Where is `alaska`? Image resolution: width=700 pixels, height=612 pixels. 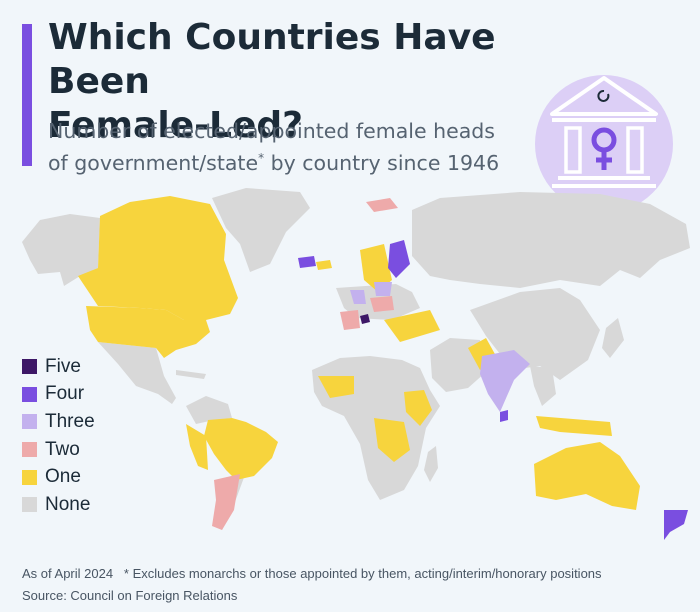 alaska is located at coordinates (61, 250).